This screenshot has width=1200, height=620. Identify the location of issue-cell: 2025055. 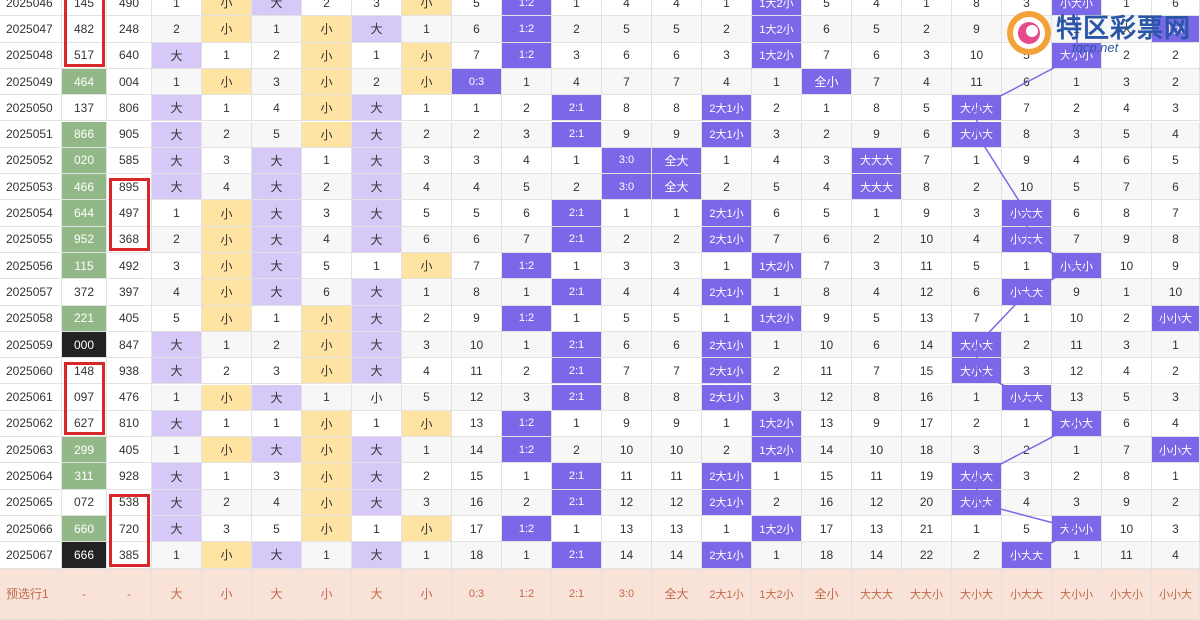
(31, 239).